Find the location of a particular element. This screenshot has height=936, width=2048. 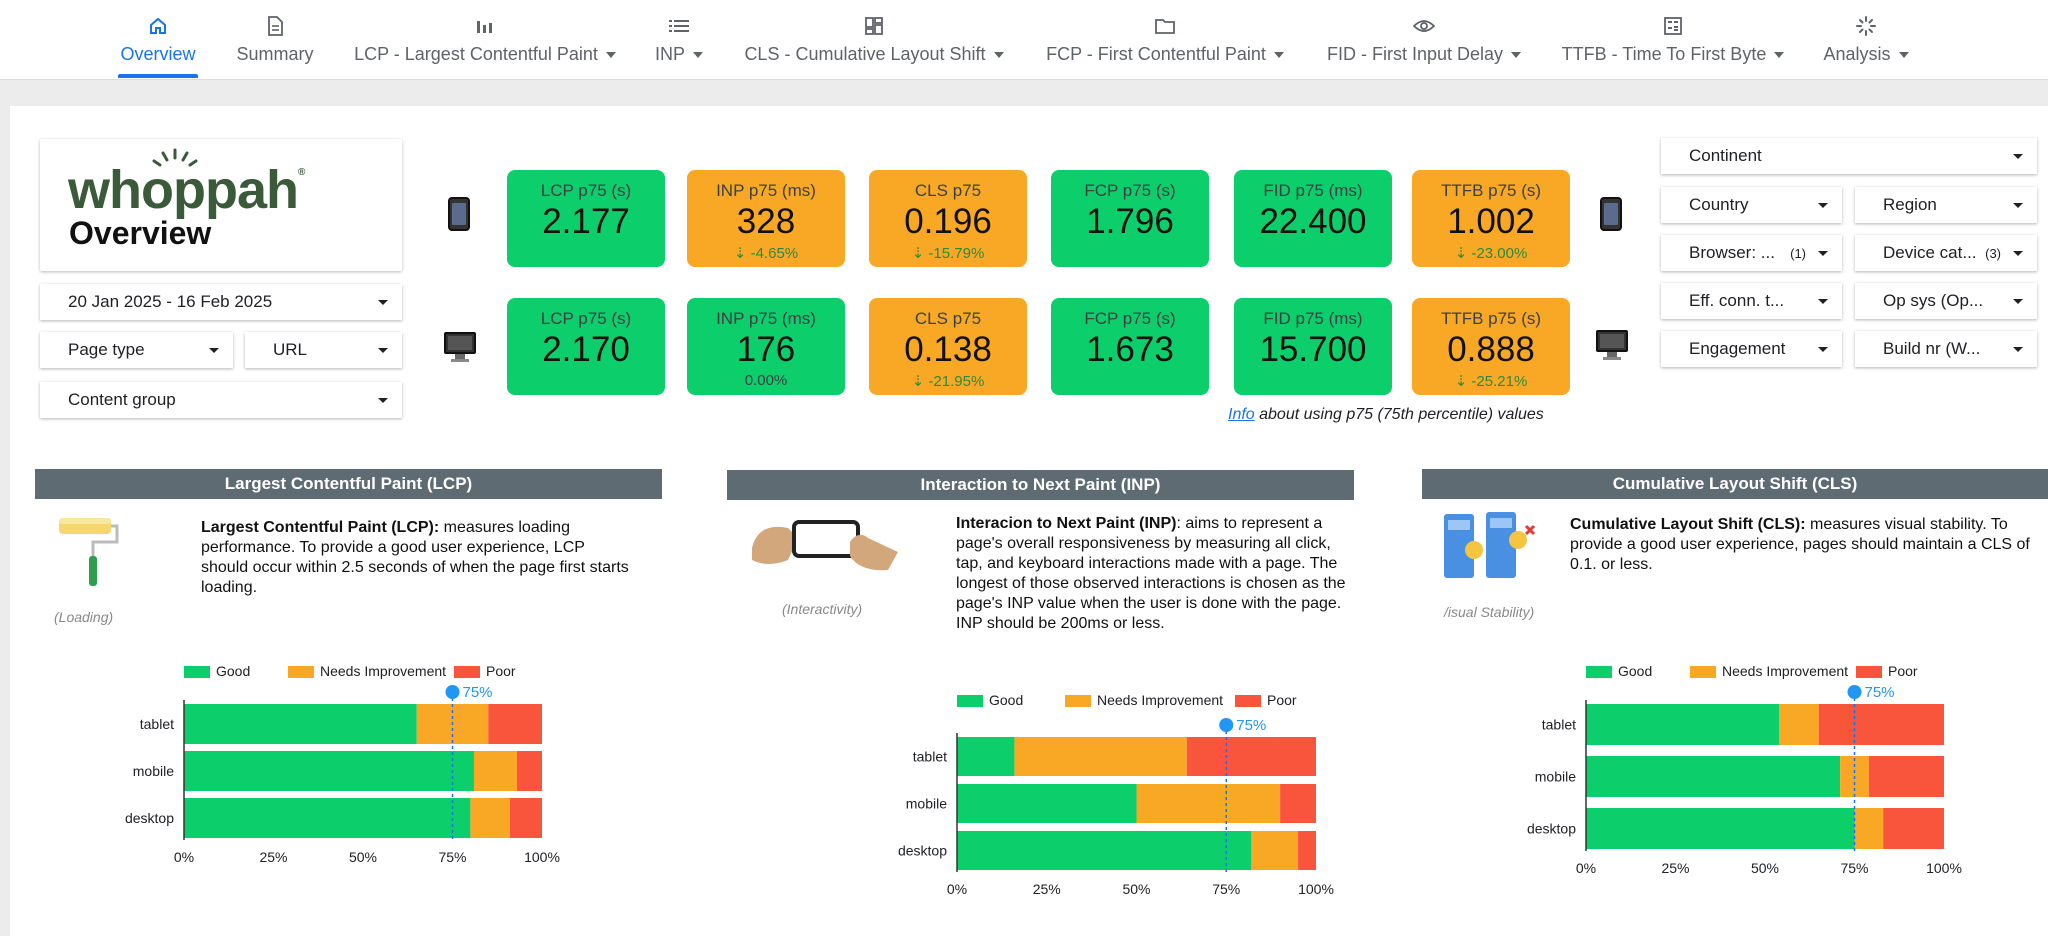

nav-tab-cls: CLS - Cumulative Layout Shift is located at coordinates (874, 40).